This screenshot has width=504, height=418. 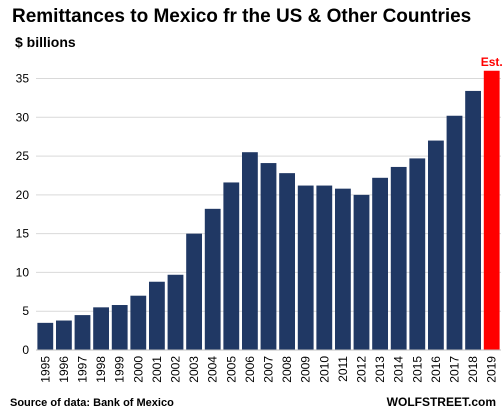 What do you see at coordinates (23, 117) in the screenshot?
I see `y-tick-label: 30` at bounding box center [23, 117].